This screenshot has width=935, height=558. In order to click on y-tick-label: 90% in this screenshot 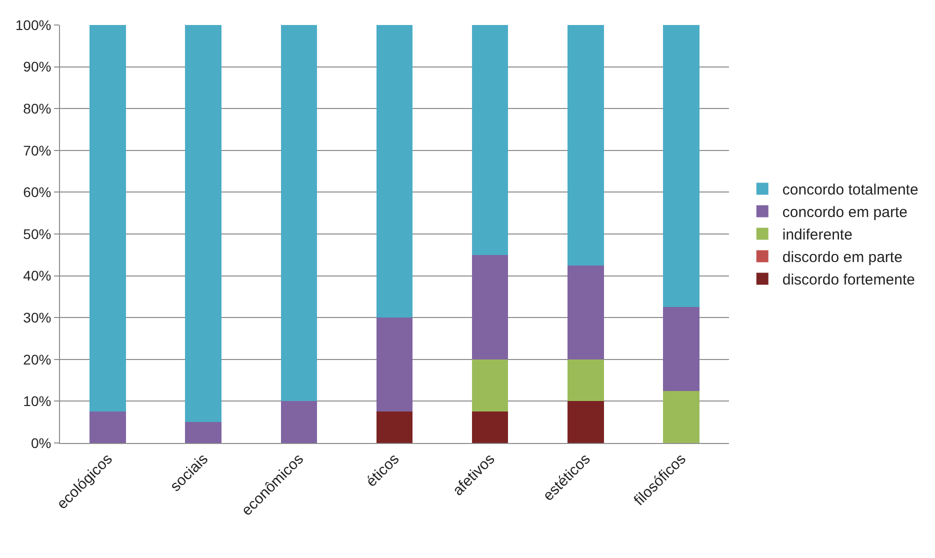, I will do `click(37, 66)`.